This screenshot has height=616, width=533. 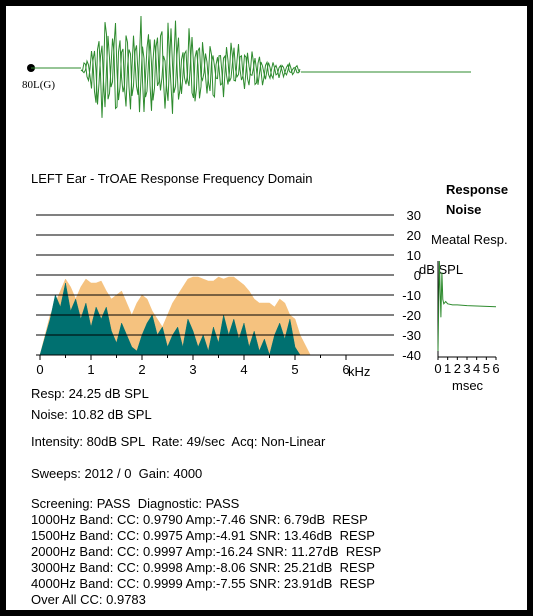 What do you see at coordinates (466, 368) in the screenshot?
I see `meatal-x-tick-label: 3` at bounding box center [466, 368].